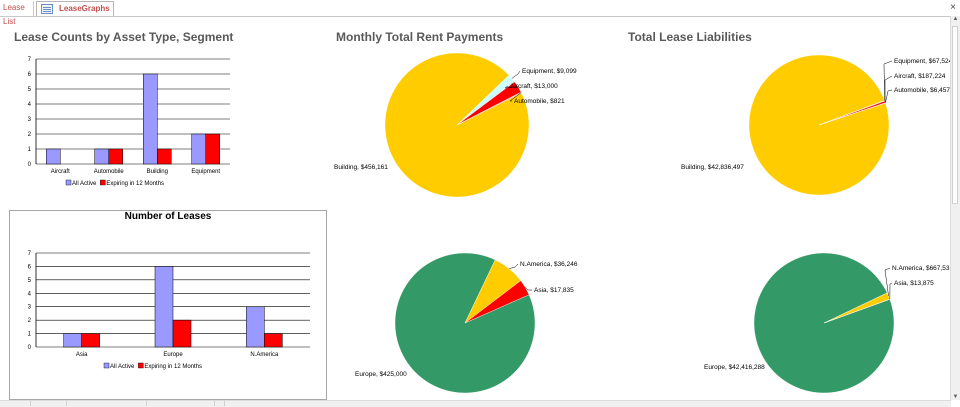  Describe the element at coordinates (534, 86) in the screenshot. I see `pie-label: Aircraft, $13,000` at that location.